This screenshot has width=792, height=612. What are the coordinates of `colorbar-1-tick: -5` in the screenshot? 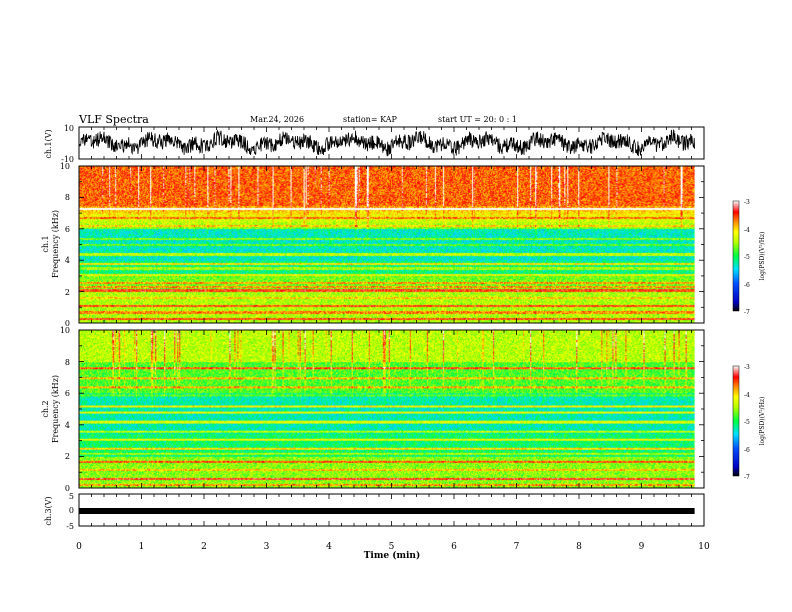 It's located at (747, 257).